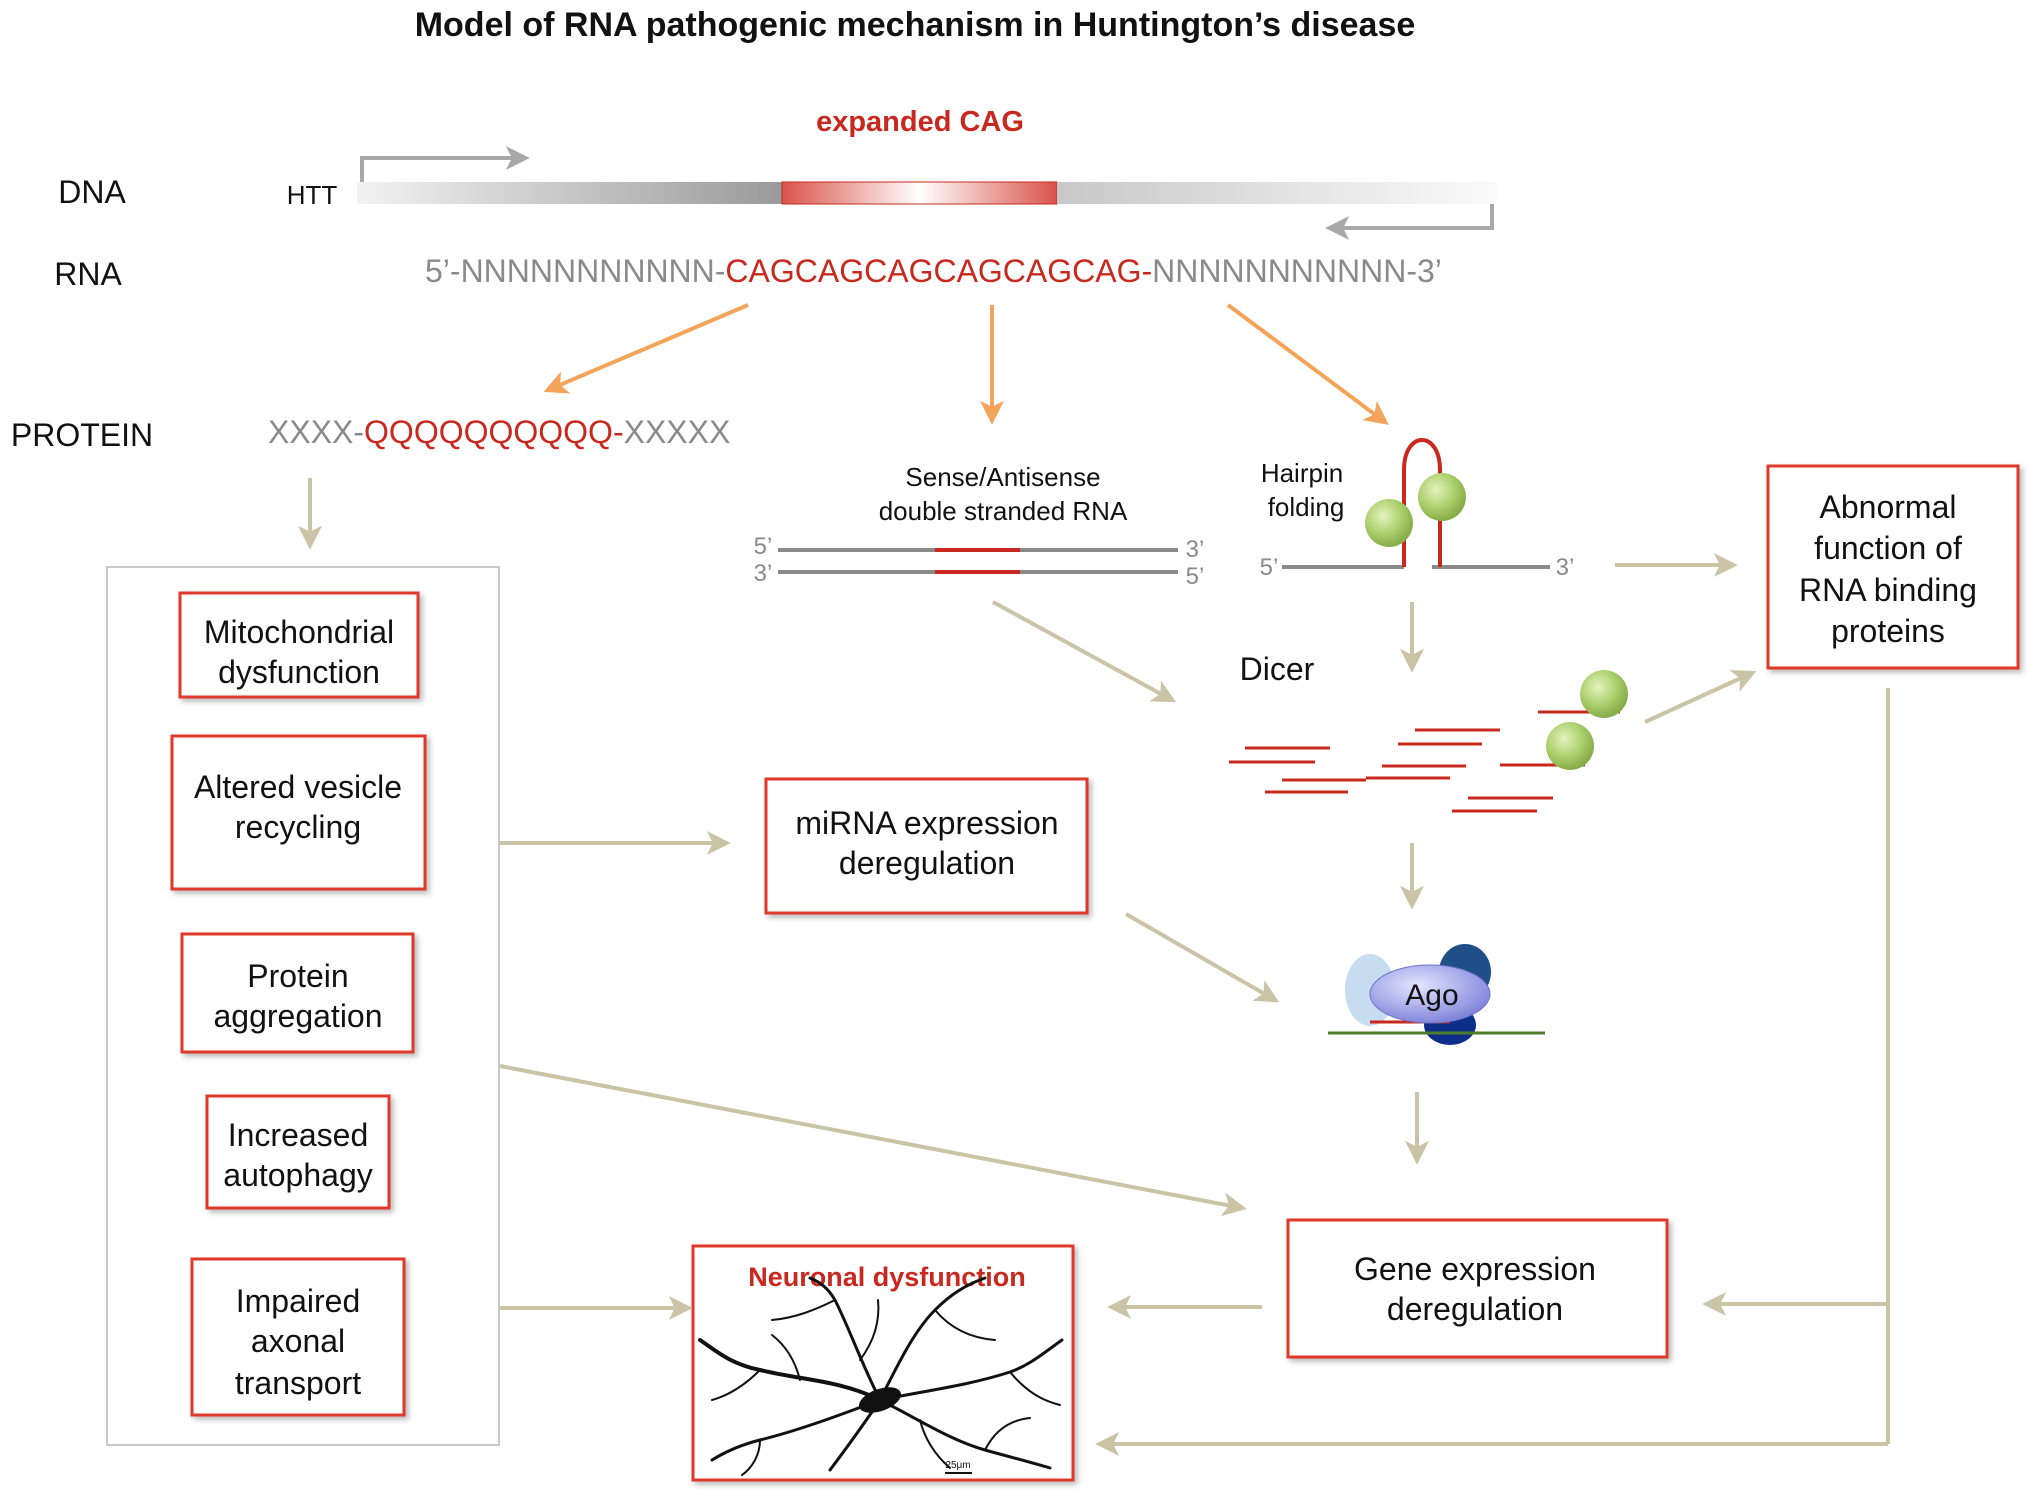 The width and height of the screenshot is (2035, 1500). I want to click on rbp-line1: Abnormal, so click(1888, 507).